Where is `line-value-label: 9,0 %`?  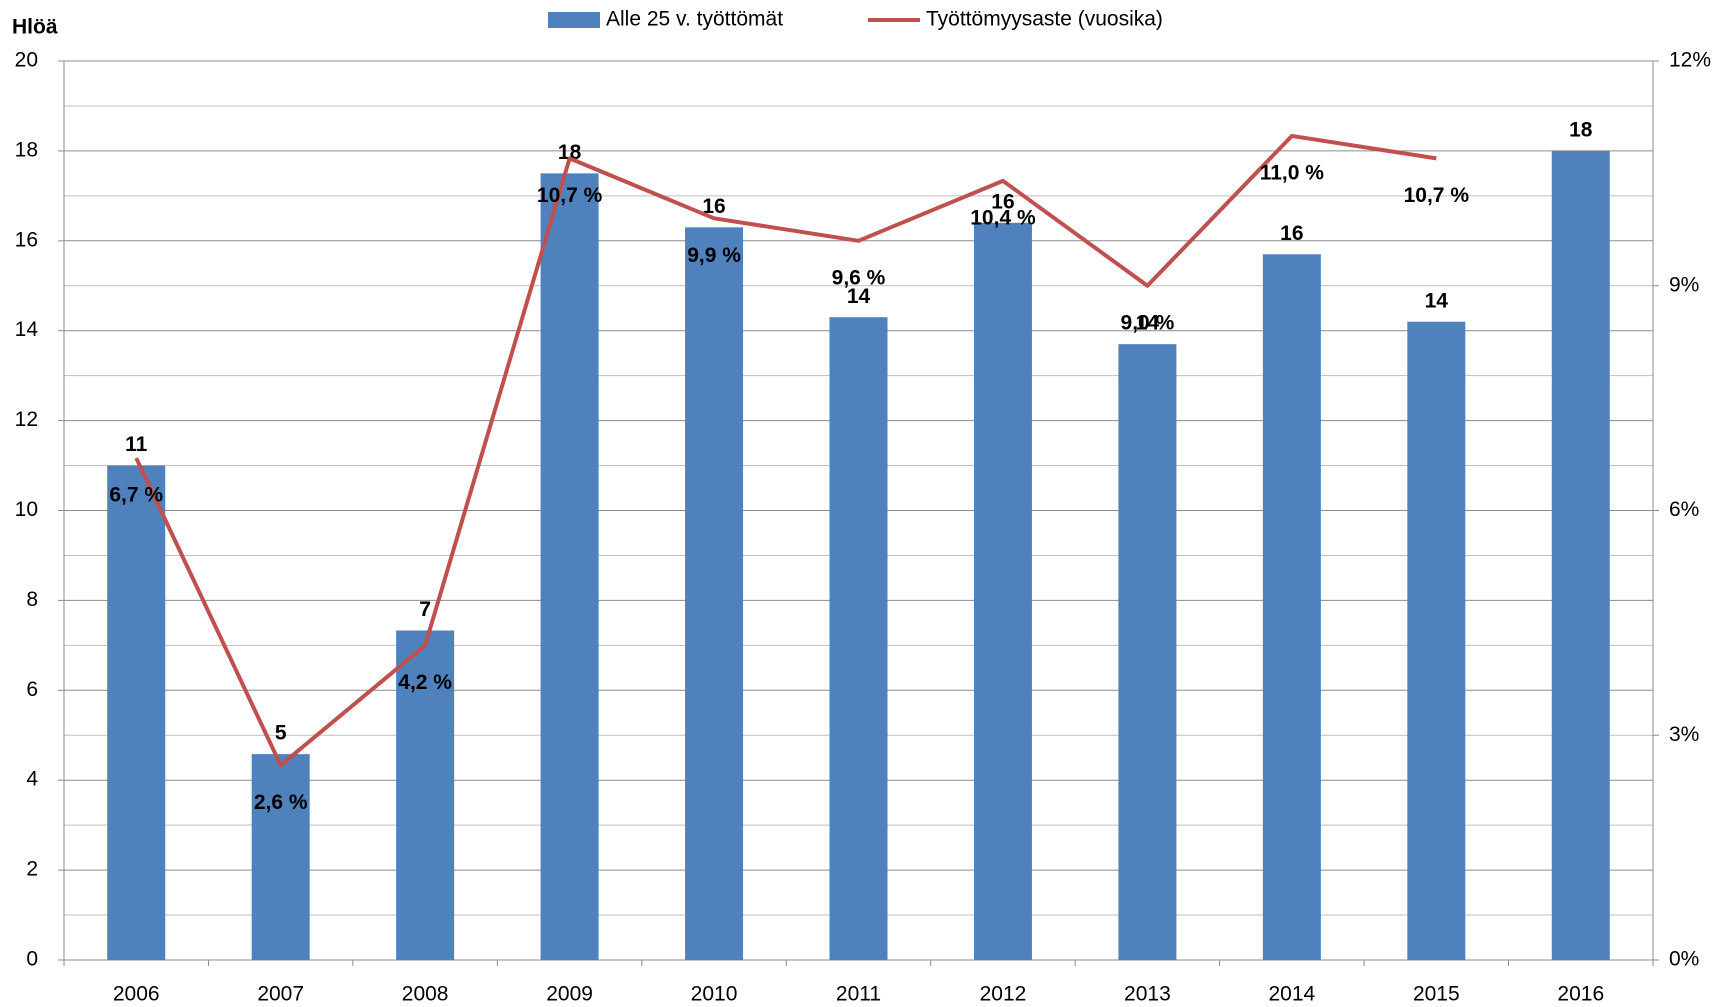
line-value-label: 9,0 % is located at coordinates (1148, 322).